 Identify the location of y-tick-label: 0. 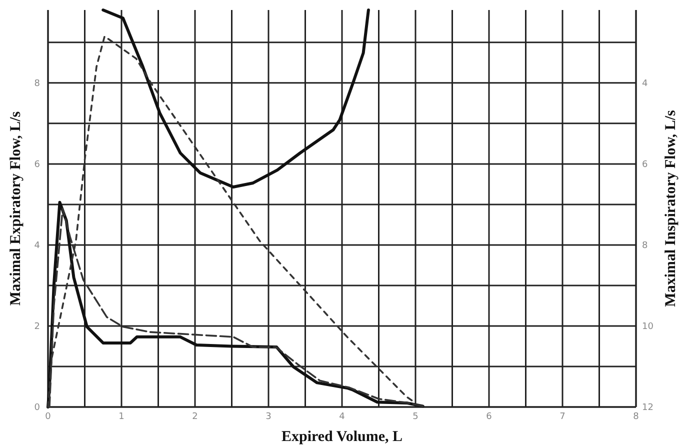
(37, 408).